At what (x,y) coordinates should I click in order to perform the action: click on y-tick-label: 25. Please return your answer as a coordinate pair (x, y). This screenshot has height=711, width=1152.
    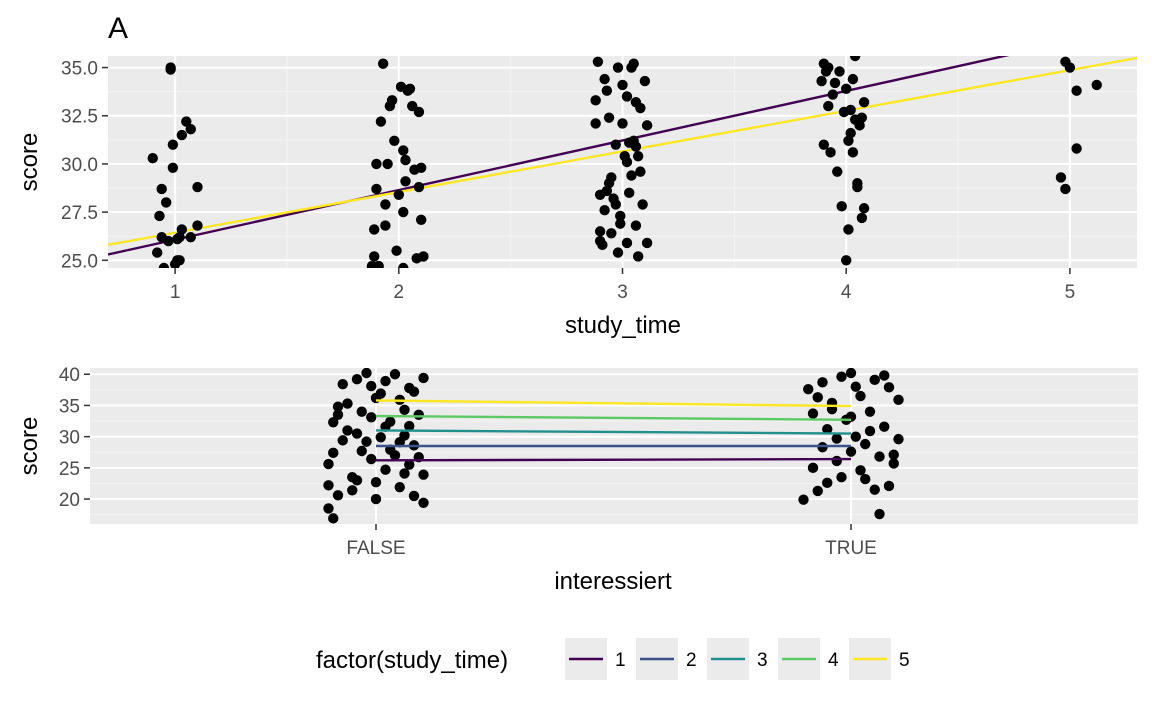
    Looking at the image, I should click on (69, 469).